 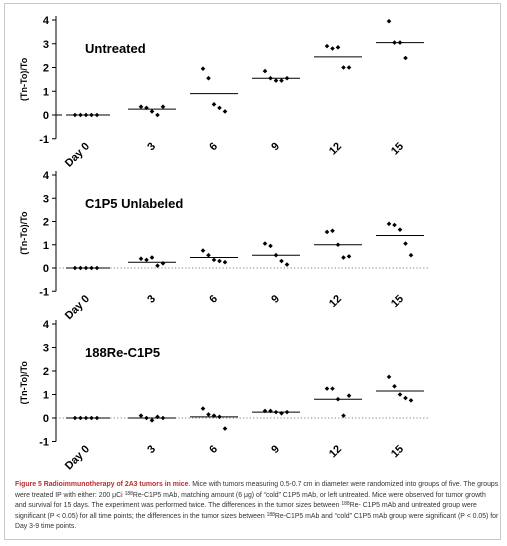 What do you see at coordinates (355, 506) in the screenshot?
I see `caption-line-3b: Re-` at bounding box center [355, 506].